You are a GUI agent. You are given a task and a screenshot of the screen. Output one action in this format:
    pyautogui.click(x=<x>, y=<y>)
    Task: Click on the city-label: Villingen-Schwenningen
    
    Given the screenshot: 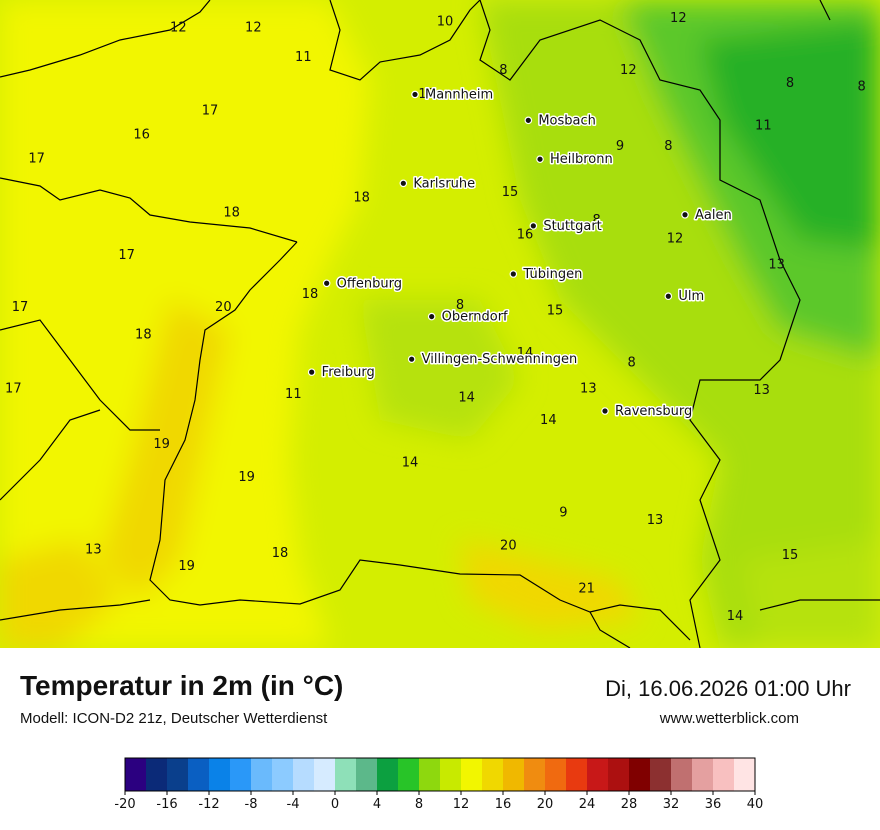 What is the action you would take?
    pyautogui.click(x=500, y=359)
    